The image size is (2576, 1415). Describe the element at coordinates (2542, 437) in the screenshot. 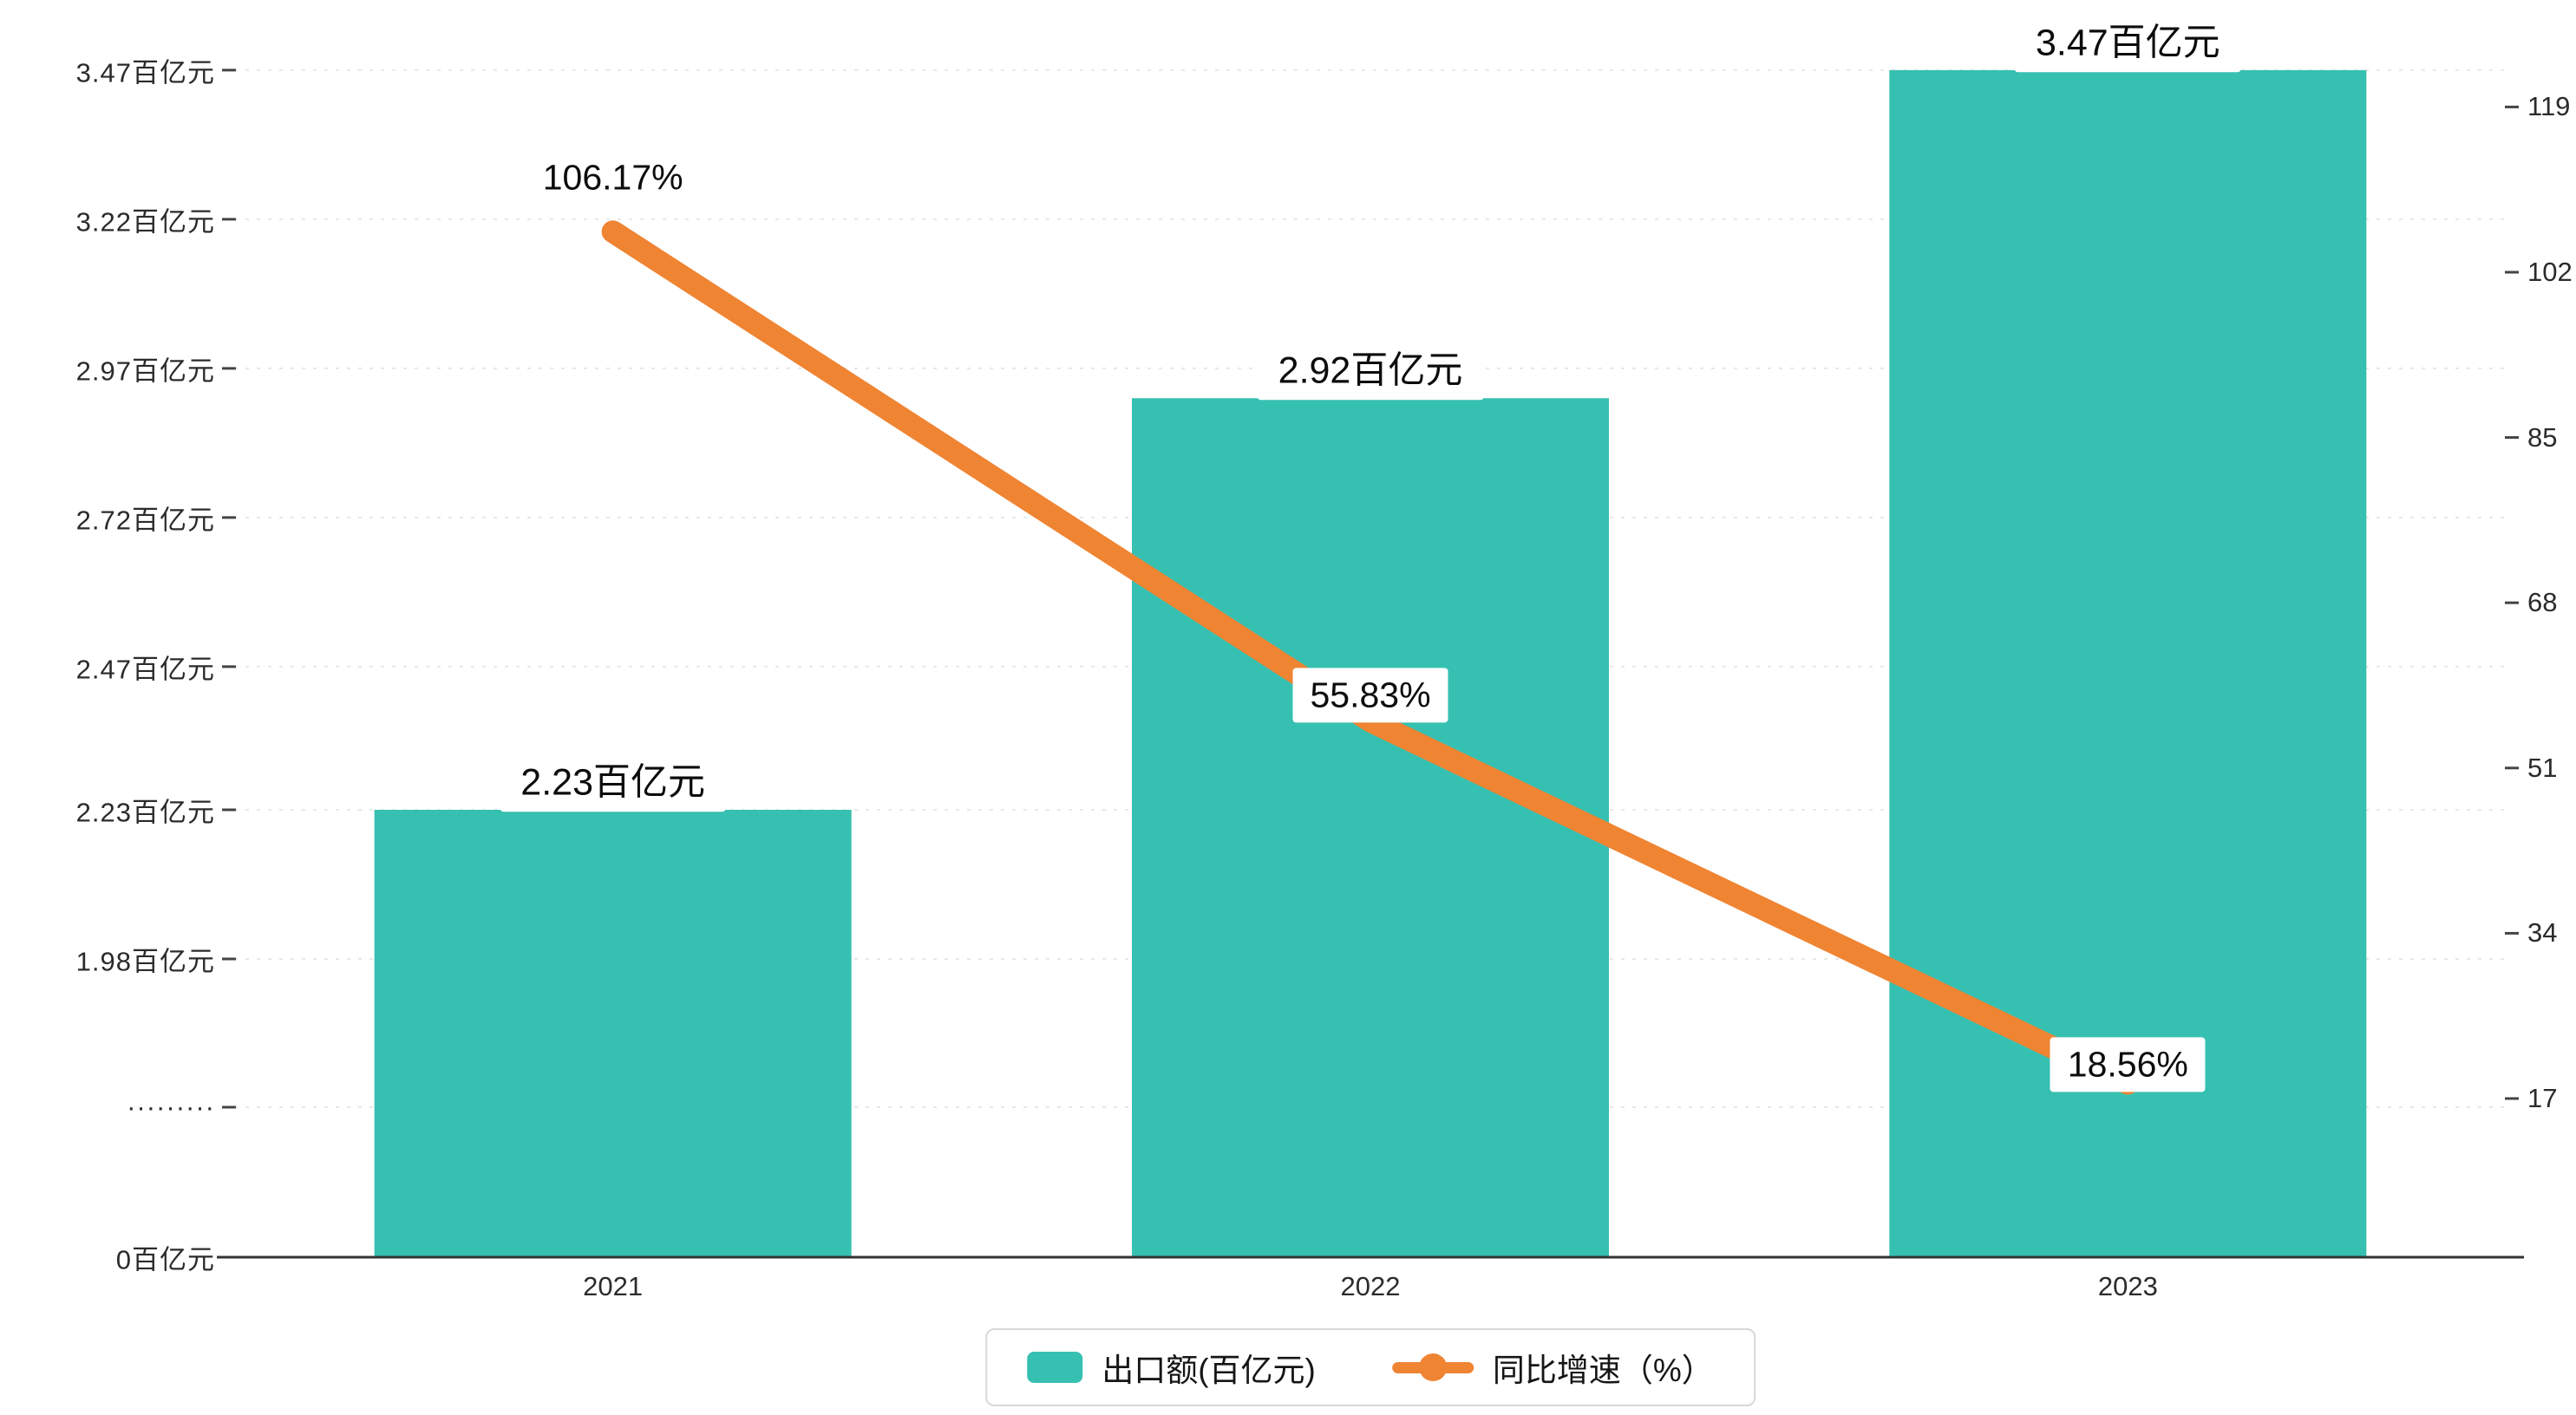

I see `y-axis-right-label: 85` at that location.